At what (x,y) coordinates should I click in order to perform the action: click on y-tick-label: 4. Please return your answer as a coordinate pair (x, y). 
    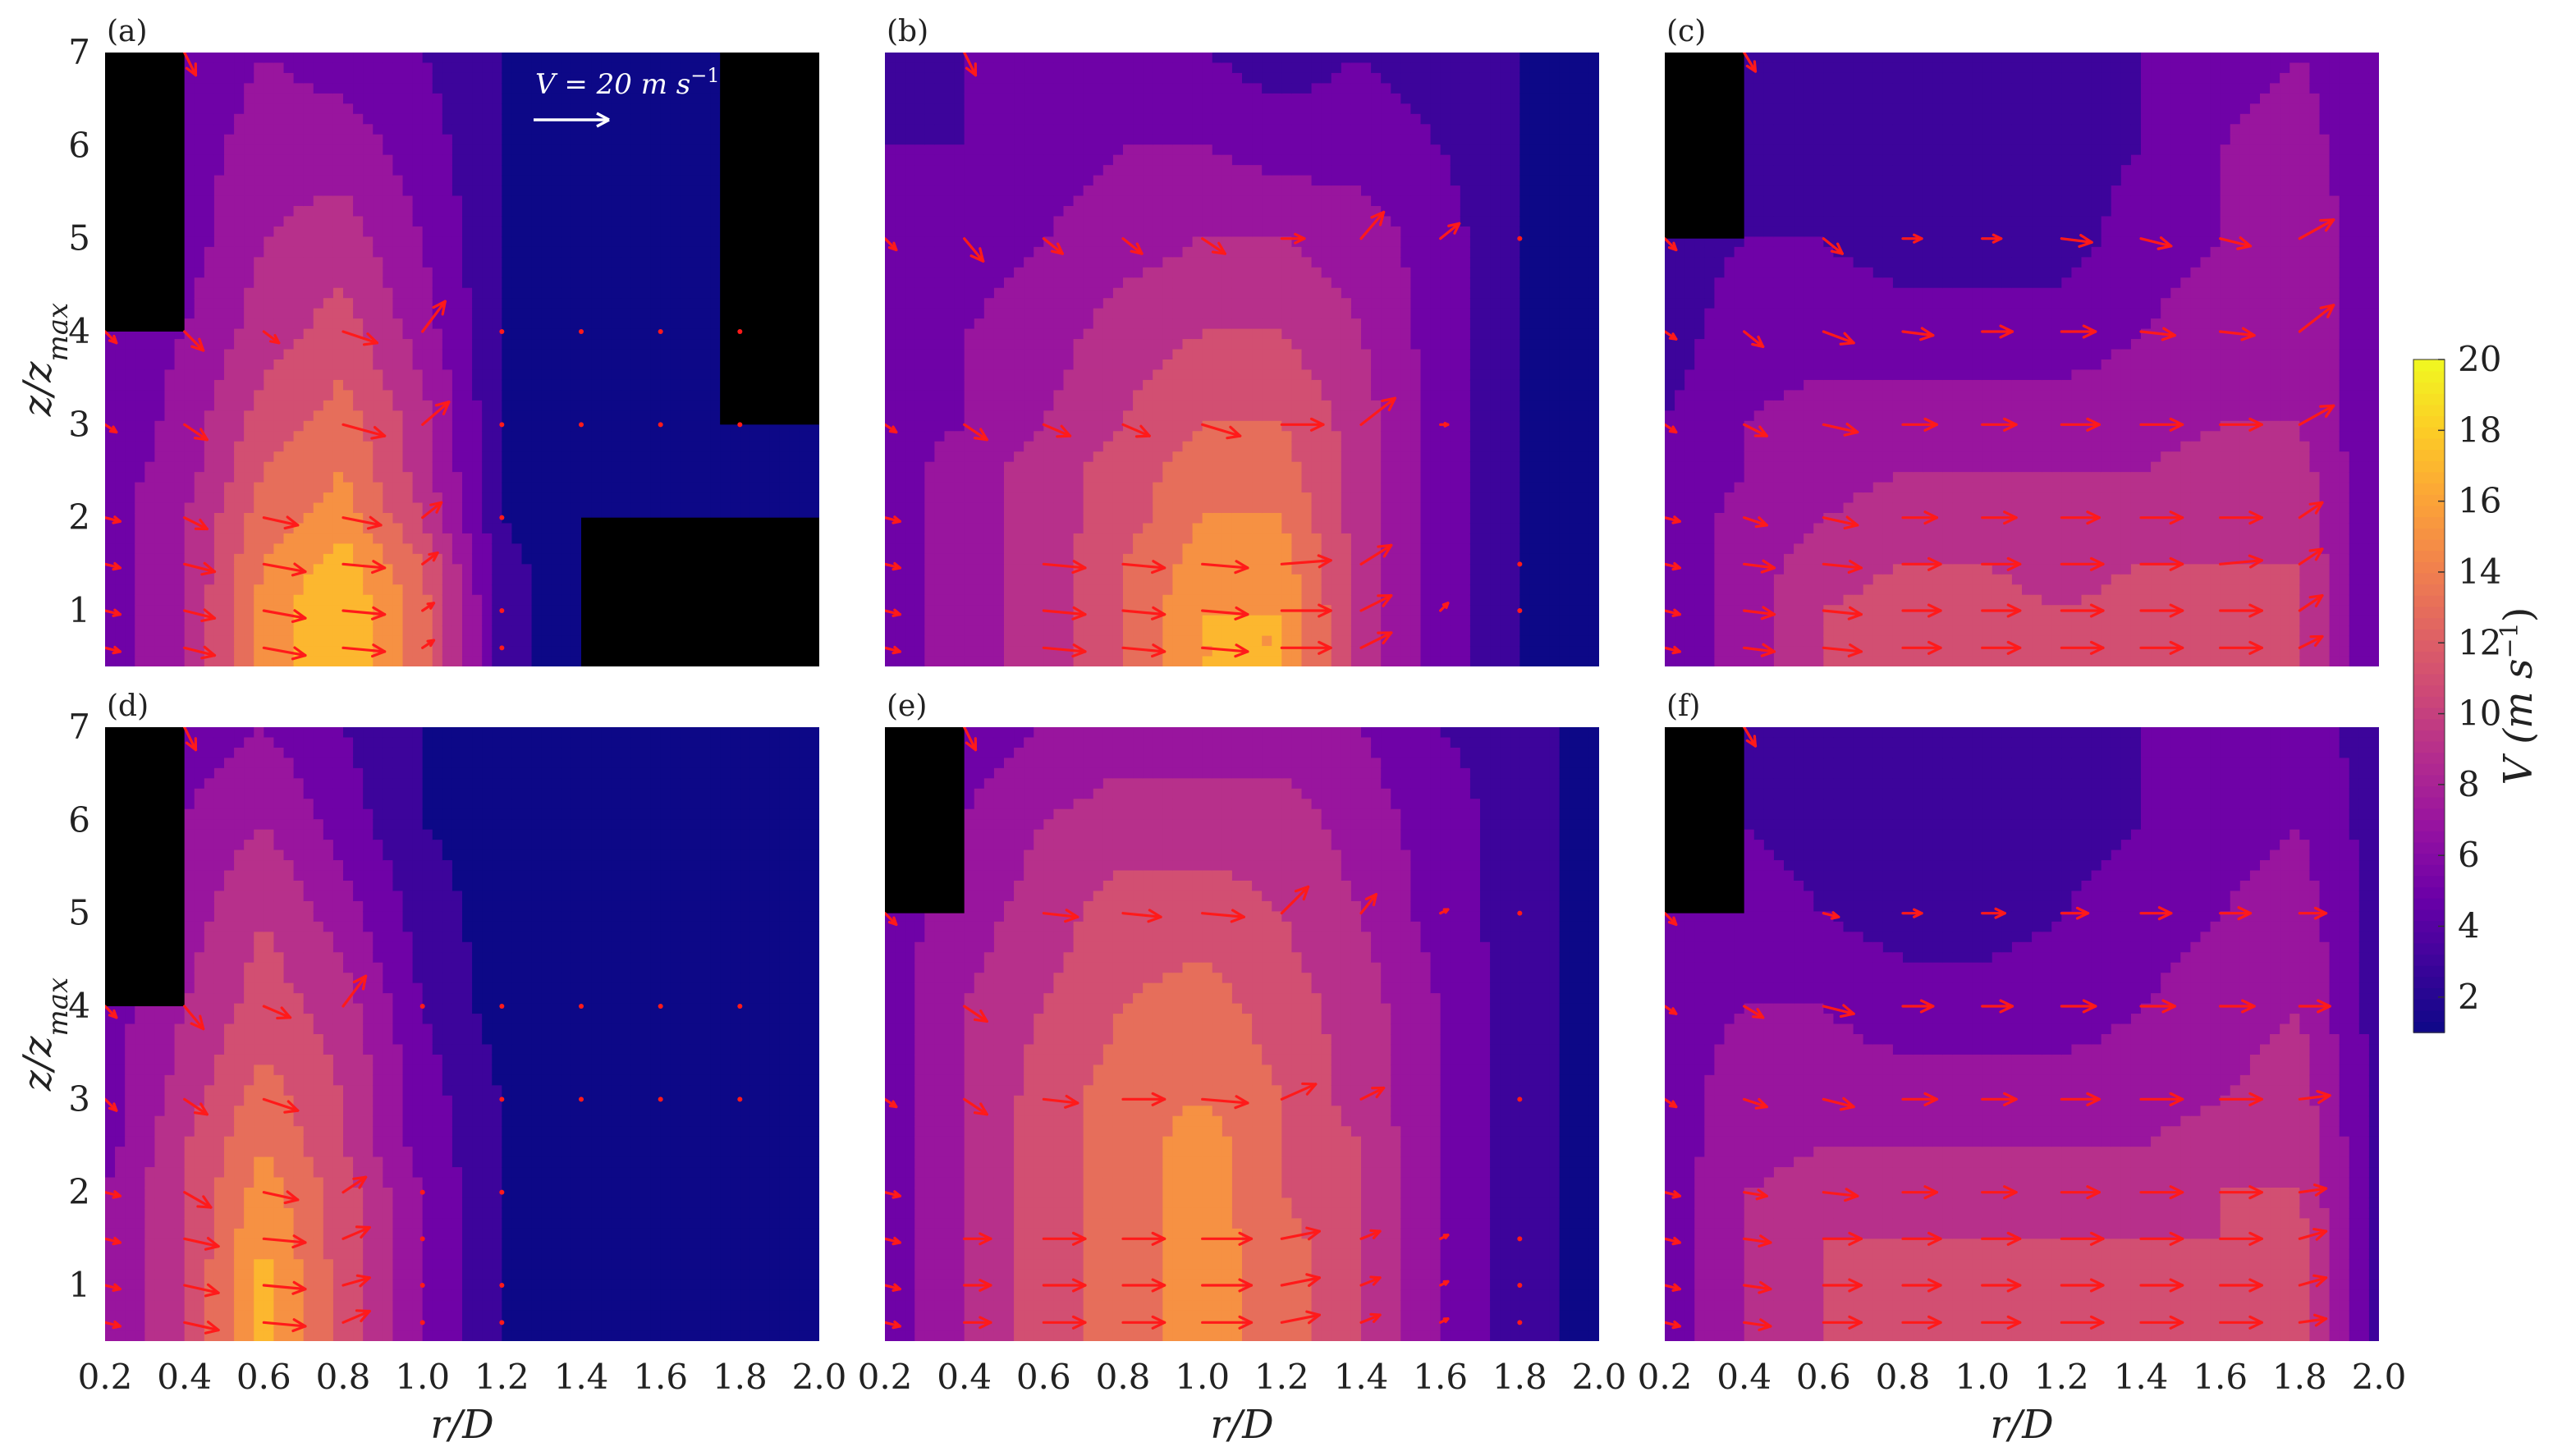
    Looking at the image, I should click on (79, 331).